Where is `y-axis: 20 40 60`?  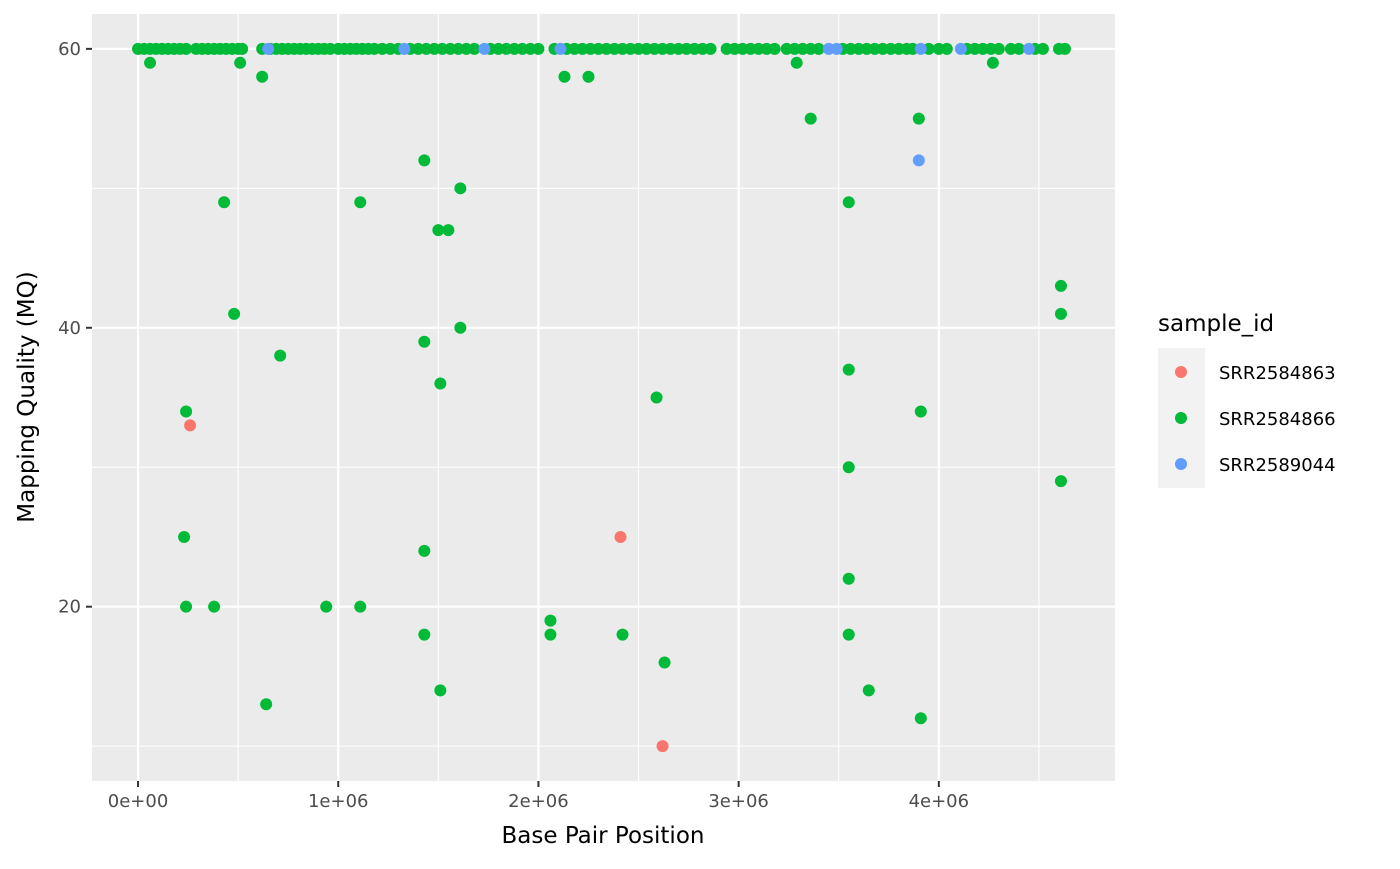 y-axis: 20 40 60 is located at coordinates (75, 328).